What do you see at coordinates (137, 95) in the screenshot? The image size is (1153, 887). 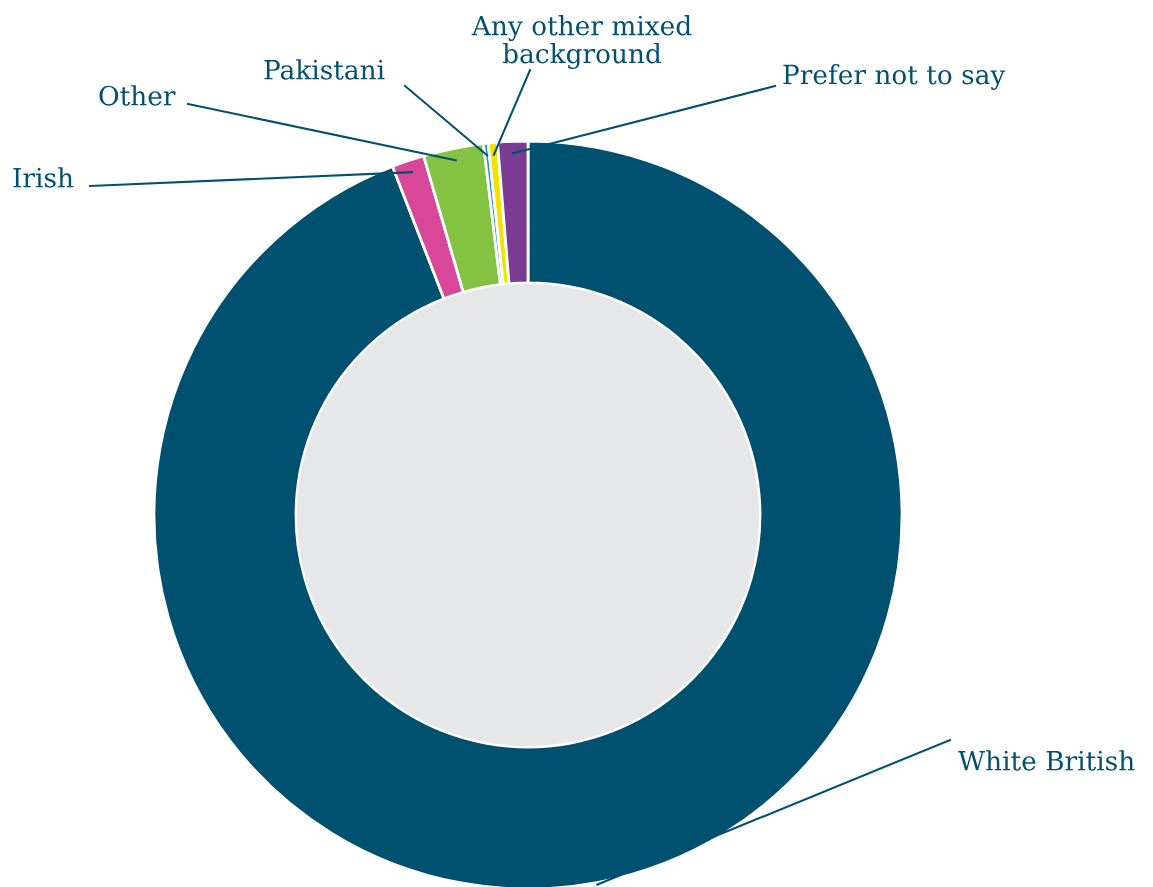 I see `slice-label: Other` at bounding box center [137, 95].